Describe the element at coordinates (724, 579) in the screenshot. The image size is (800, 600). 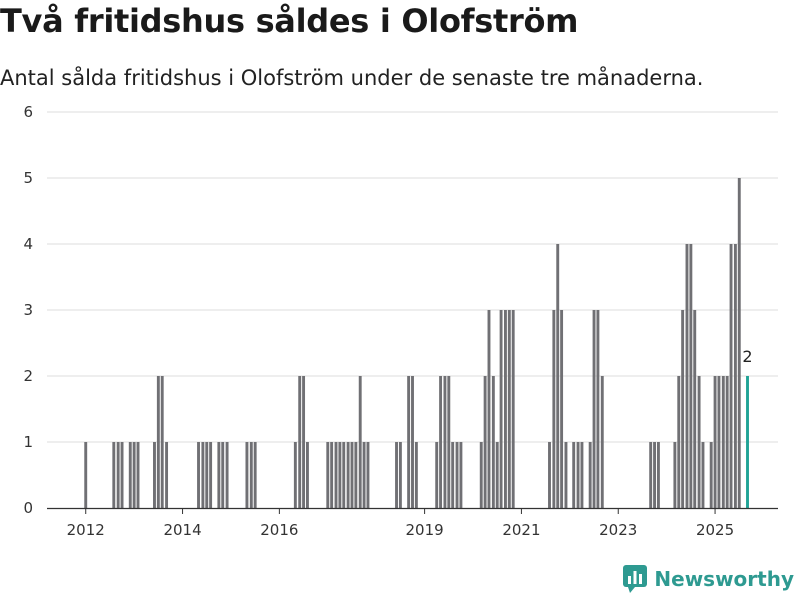
I see `brand-name: Newsworthy` at that location.